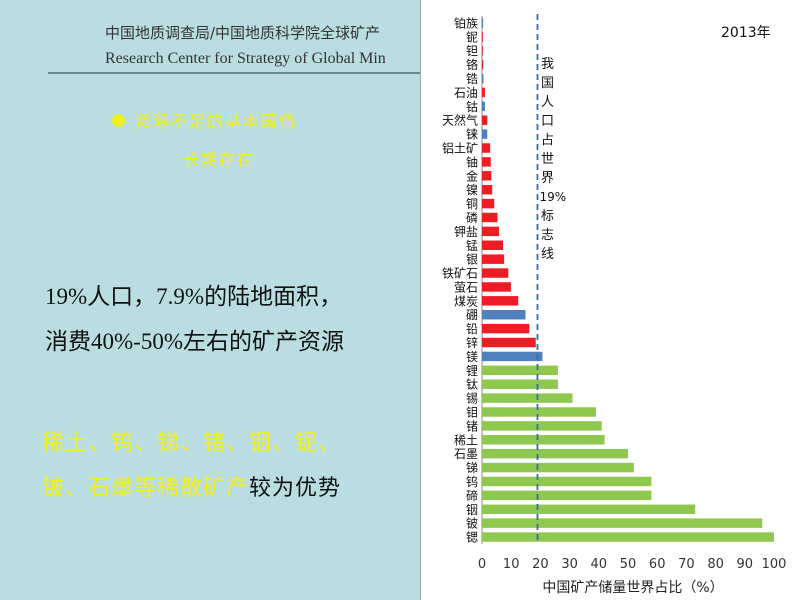  Describe the element at coordinates (146, 488) in the screenshot. I see `advantage-minerals-highlight: 铍、石墨等稀散矿产` at that location.